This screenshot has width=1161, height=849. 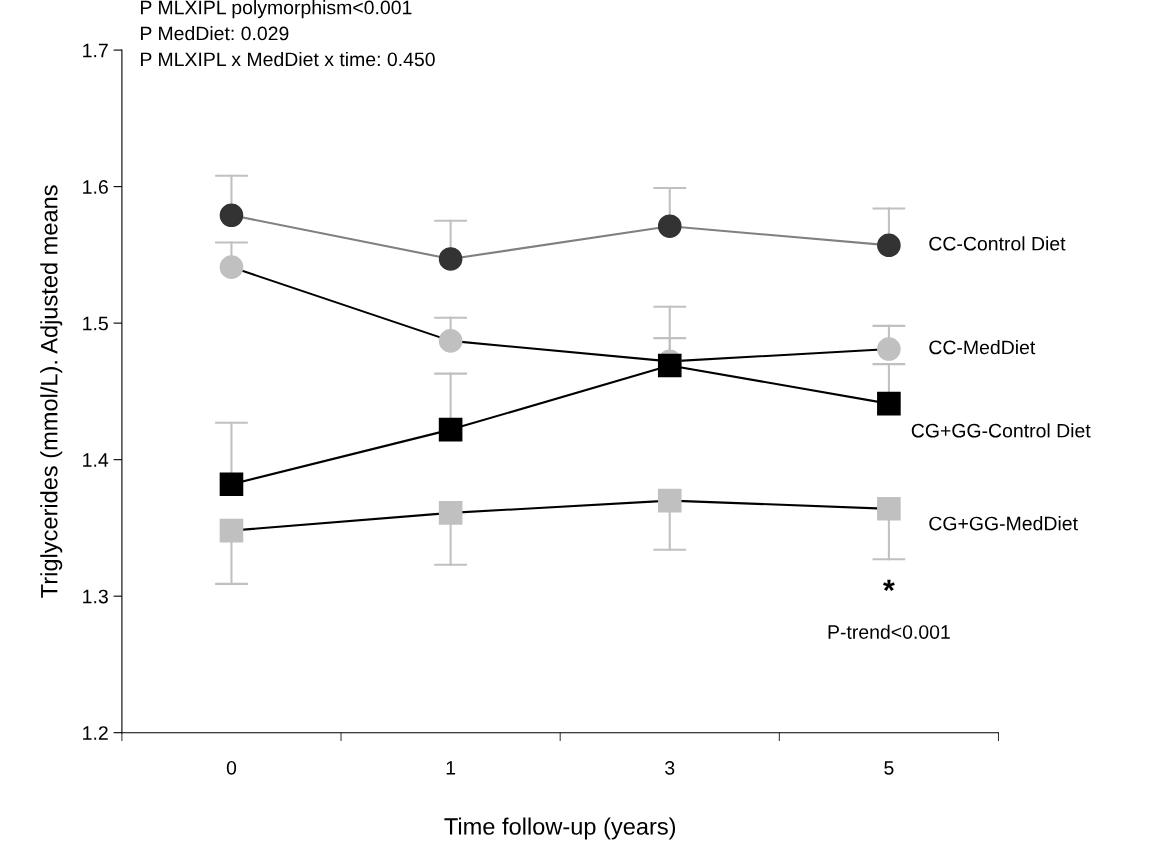 What do you see at coordinates (451, 768) in the screenshot?
I see `x-tick-label: 1` at bounding box center [451, 768].